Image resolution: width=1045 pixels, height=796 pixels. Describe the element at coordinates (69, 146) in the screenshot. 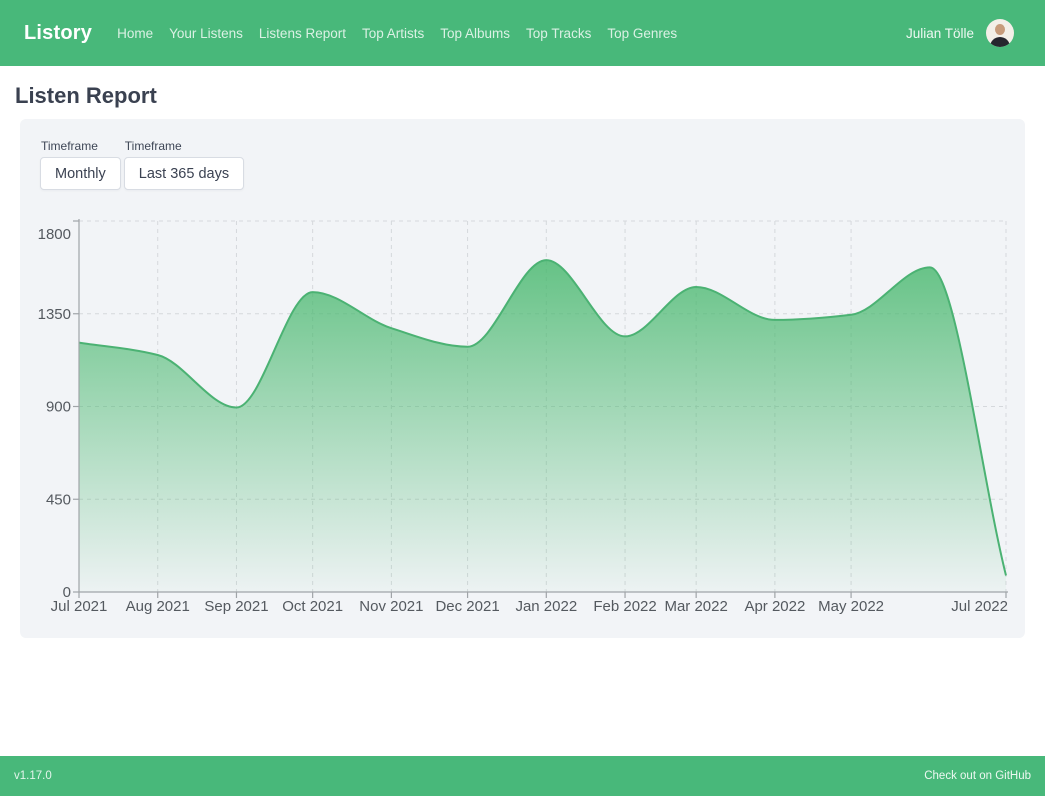

I see `timeframe-type-label: Timeframe` at that location.